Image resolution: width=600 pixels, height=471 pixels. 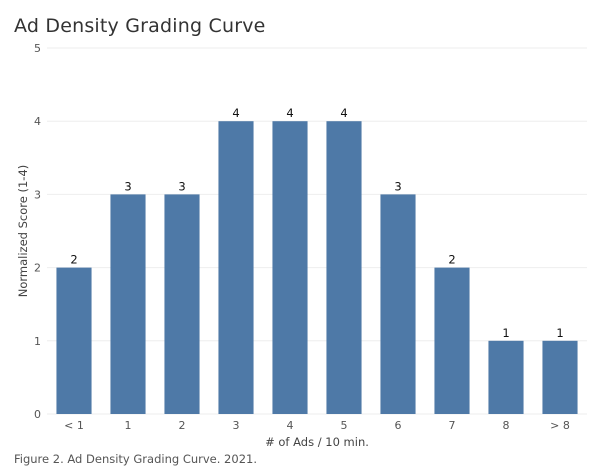 What do you see at coordinates (37, 341) in the screenshot?
I see `y-tick-label: 1` at bounding box center [37, 341].